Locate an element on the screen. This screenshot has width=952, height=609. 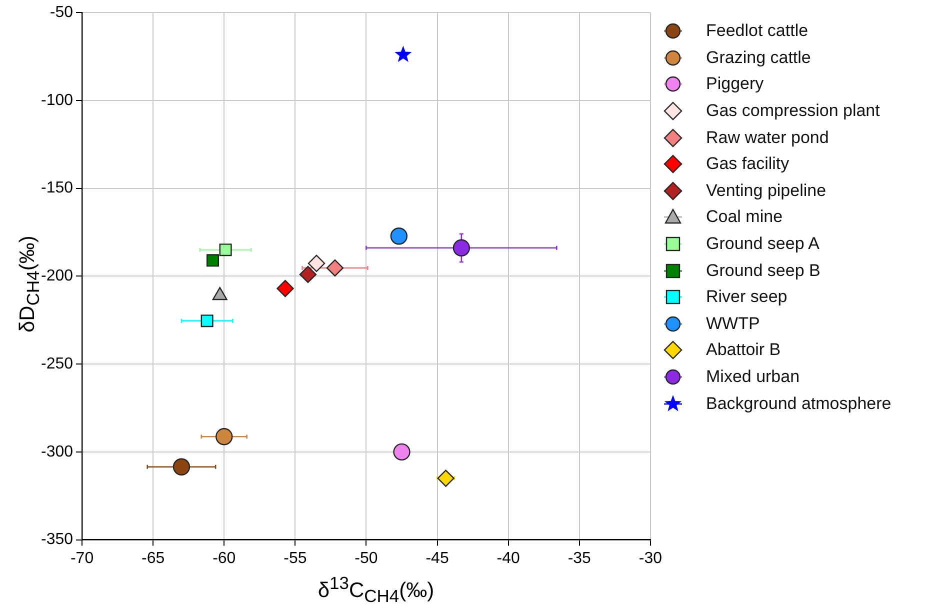
x-tick-label: -45 is located at coordinates (437, 558).